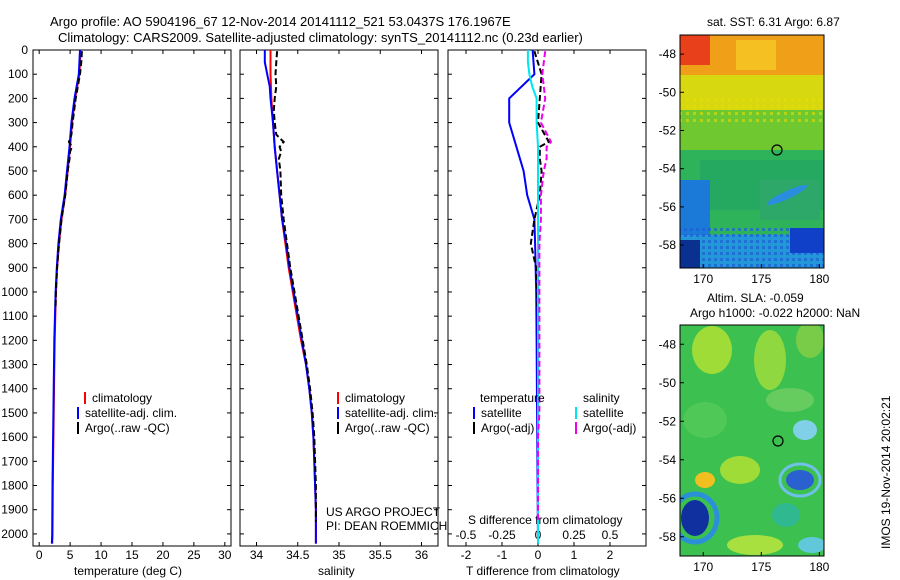  I want to click on x-tick-label: 35.5, so click(381, 555).